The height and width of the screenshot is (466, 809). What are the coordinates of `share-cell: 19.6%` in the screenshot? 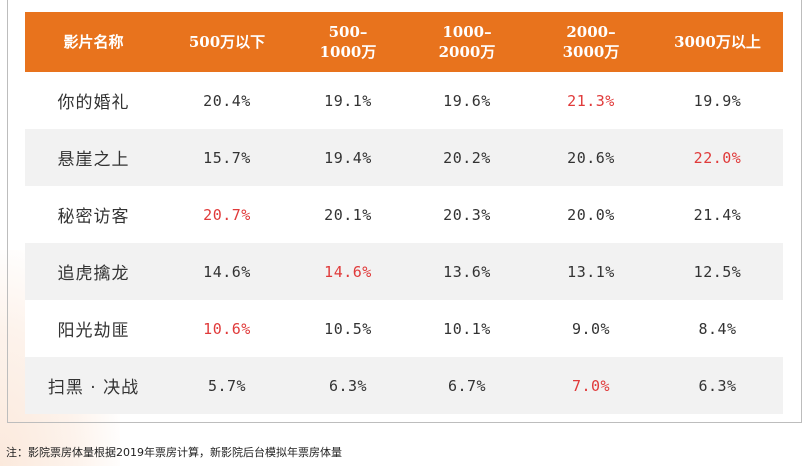 It's located at (467, 100).